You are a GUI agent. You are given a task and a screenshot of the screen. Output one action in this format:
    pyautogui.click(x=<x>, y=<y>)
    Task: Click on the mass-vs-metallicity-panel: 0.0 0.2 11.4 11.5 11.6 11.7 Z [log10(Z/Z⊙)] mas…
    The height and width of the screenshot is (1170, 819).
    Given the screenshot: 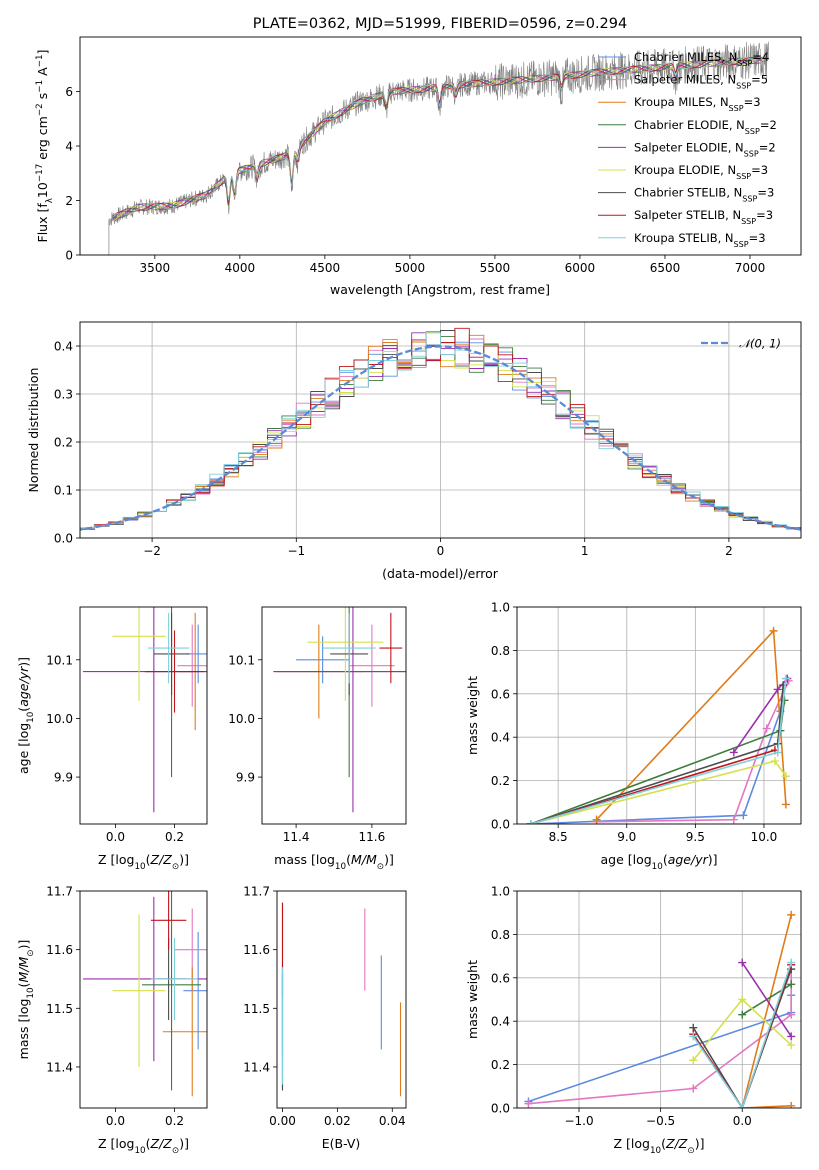 What is the action you would take?
    pyautogui.click(x=112, y=1020)
    